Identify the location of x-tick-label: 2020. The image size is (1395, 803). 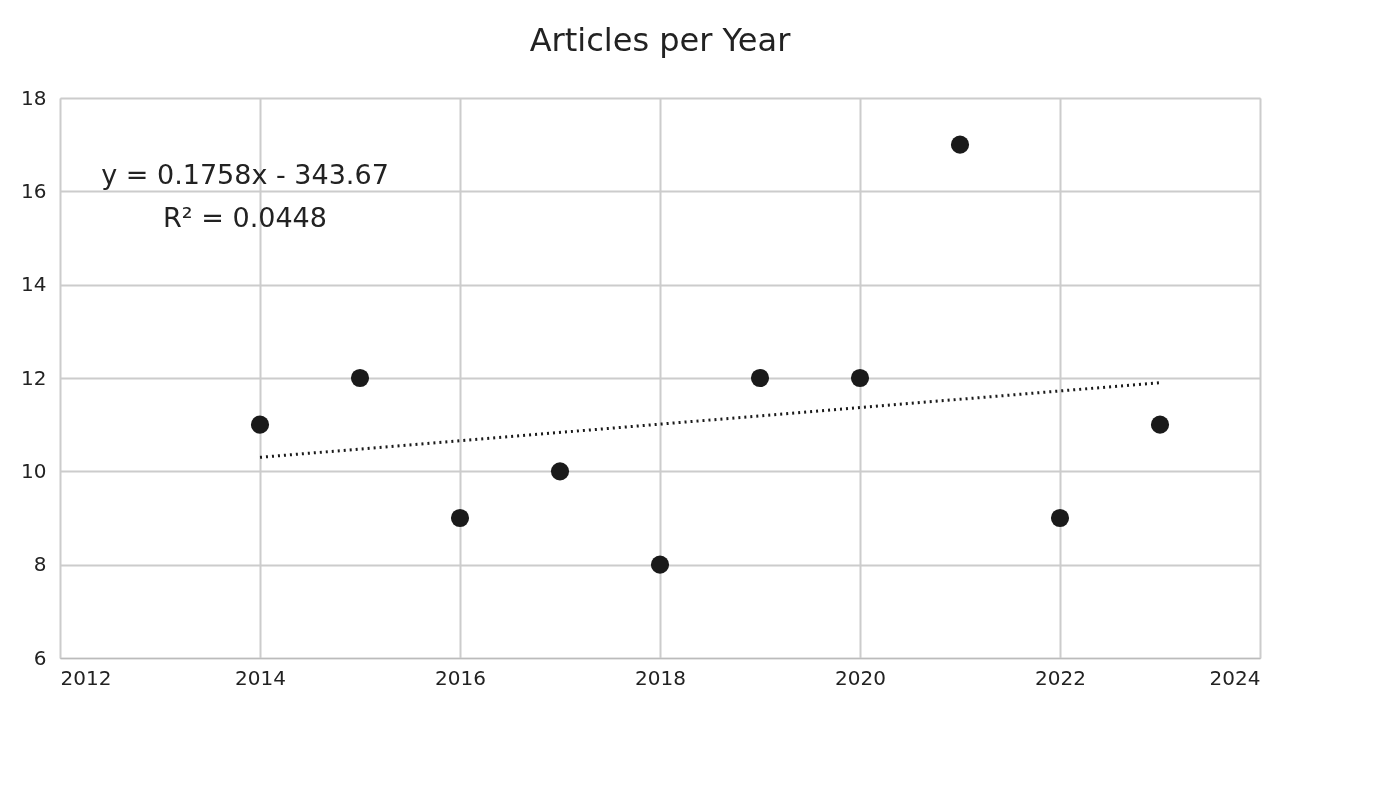
(860, 677).